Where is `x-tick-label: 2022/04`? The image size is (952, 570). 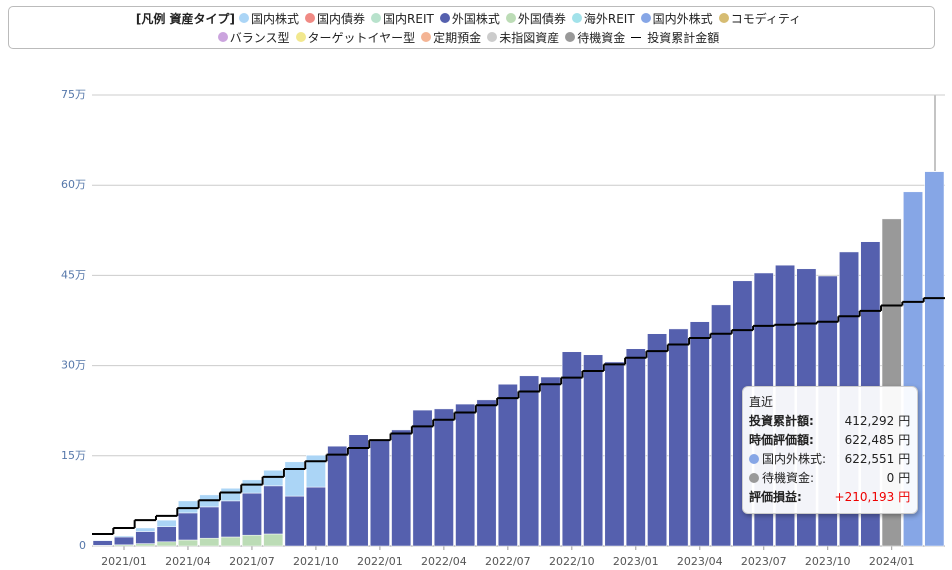
x-tick-label: 2022/04 is located at coordinates (444, 561).